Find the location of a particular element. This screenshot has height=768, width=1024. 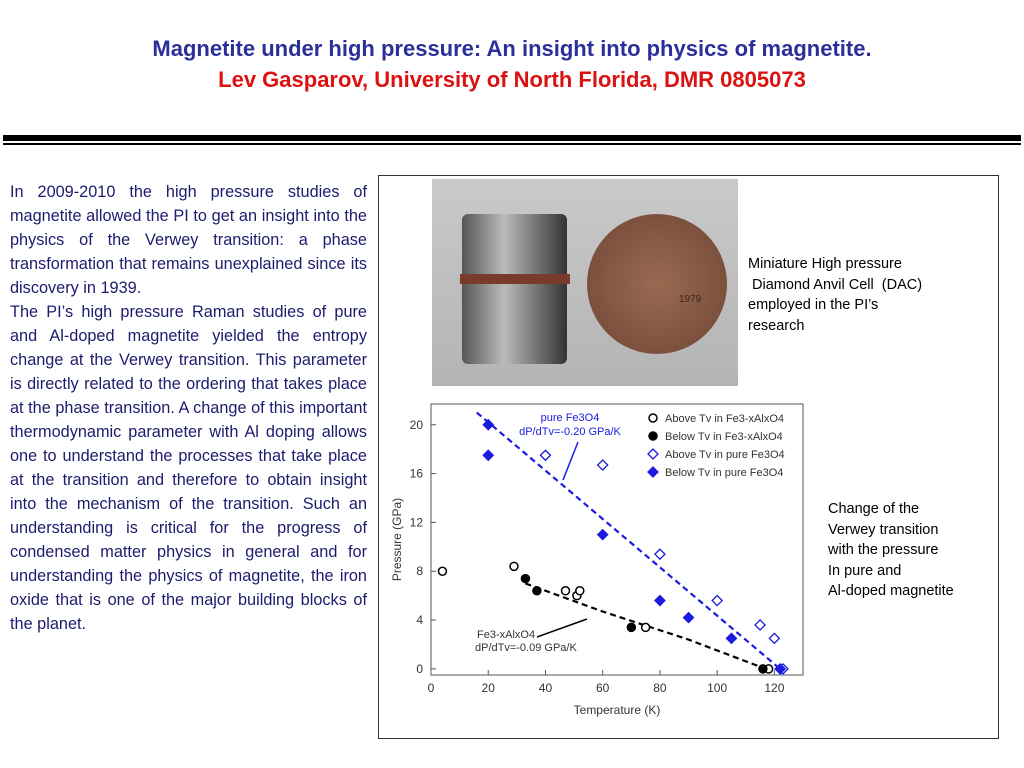

legend-label: Above Tv in pure Fe3O4 is located at coordinates (725, 455).